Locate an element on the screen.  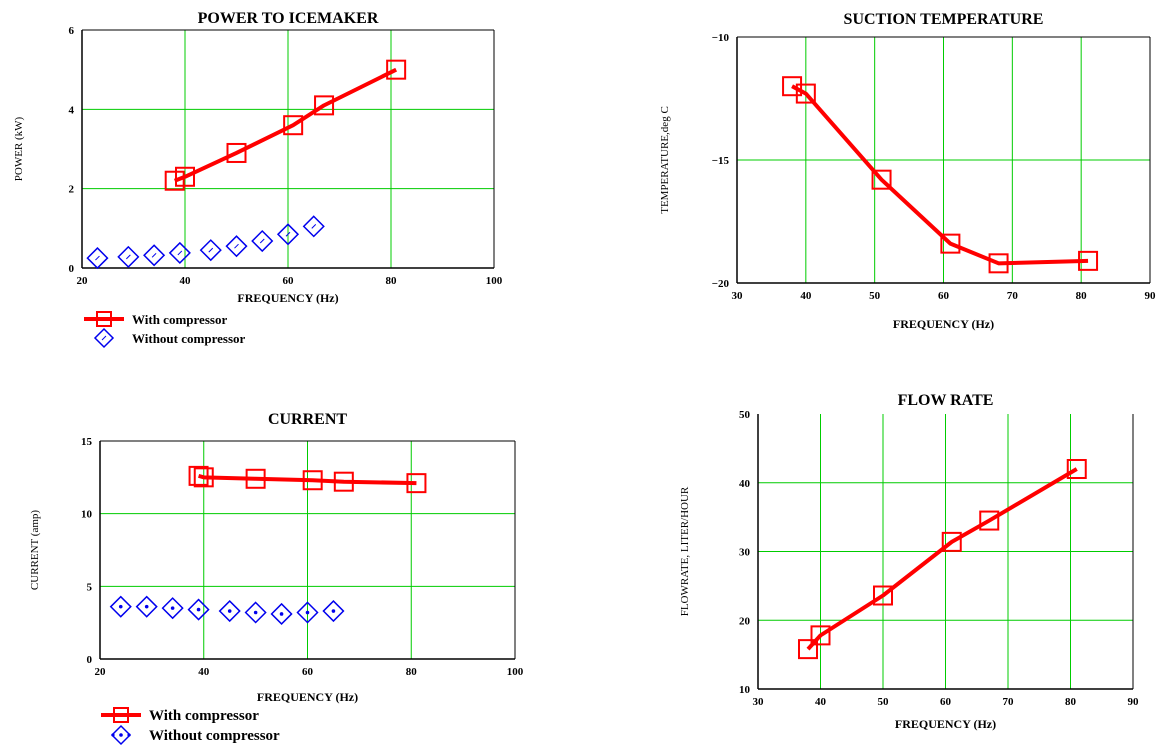
x-tick-label: 70 is located at coordinates (1013, 296).